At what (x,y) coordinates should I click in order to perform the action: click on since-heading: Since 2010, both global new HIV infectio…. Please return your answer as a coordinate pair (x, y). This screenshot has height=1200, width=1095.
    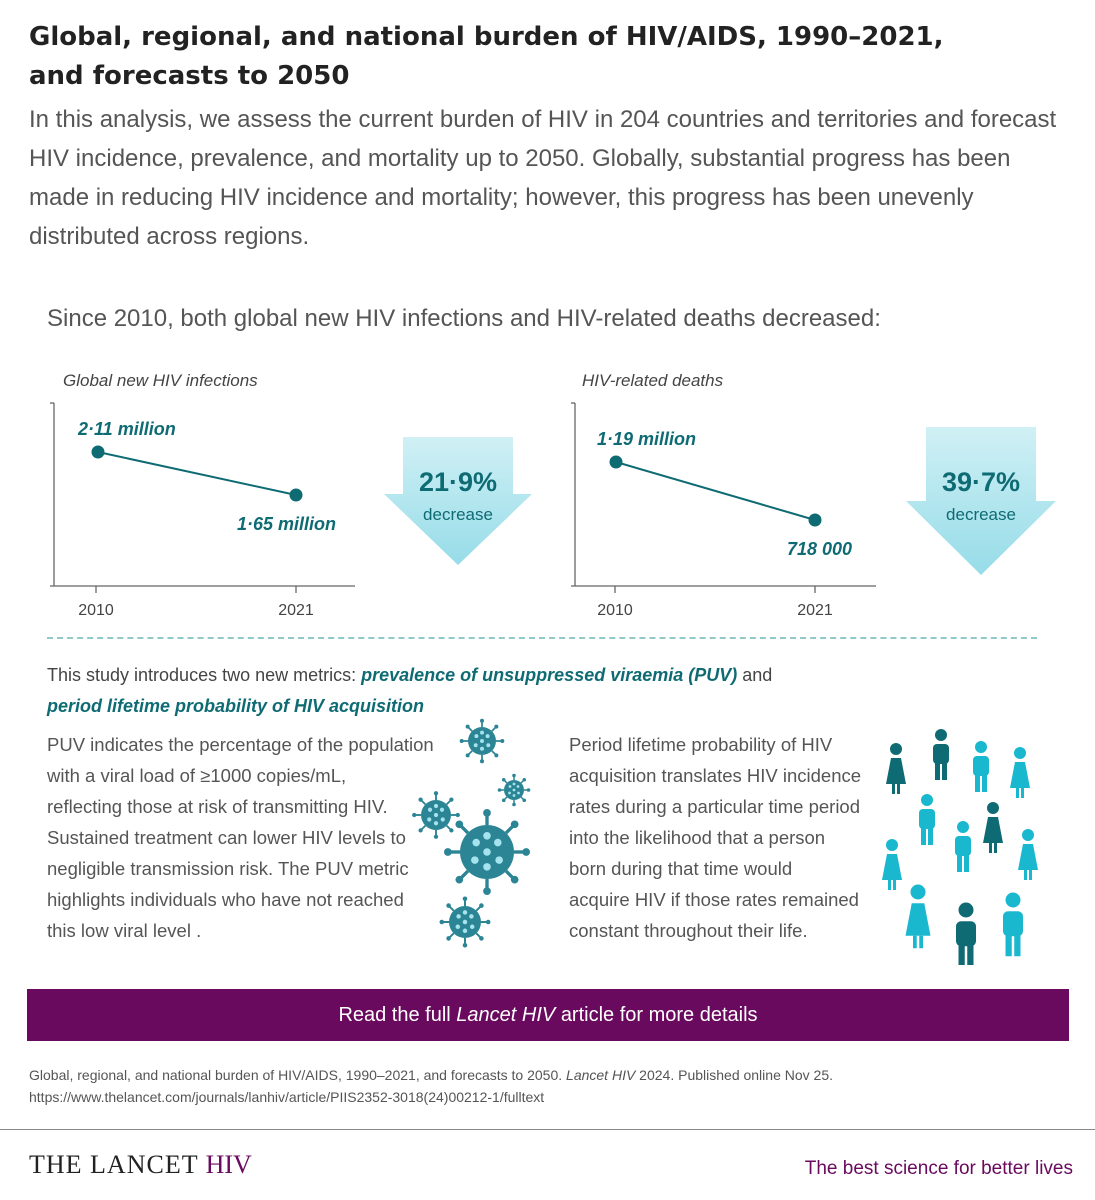
    Looking at the image, I should click on (464, 318).